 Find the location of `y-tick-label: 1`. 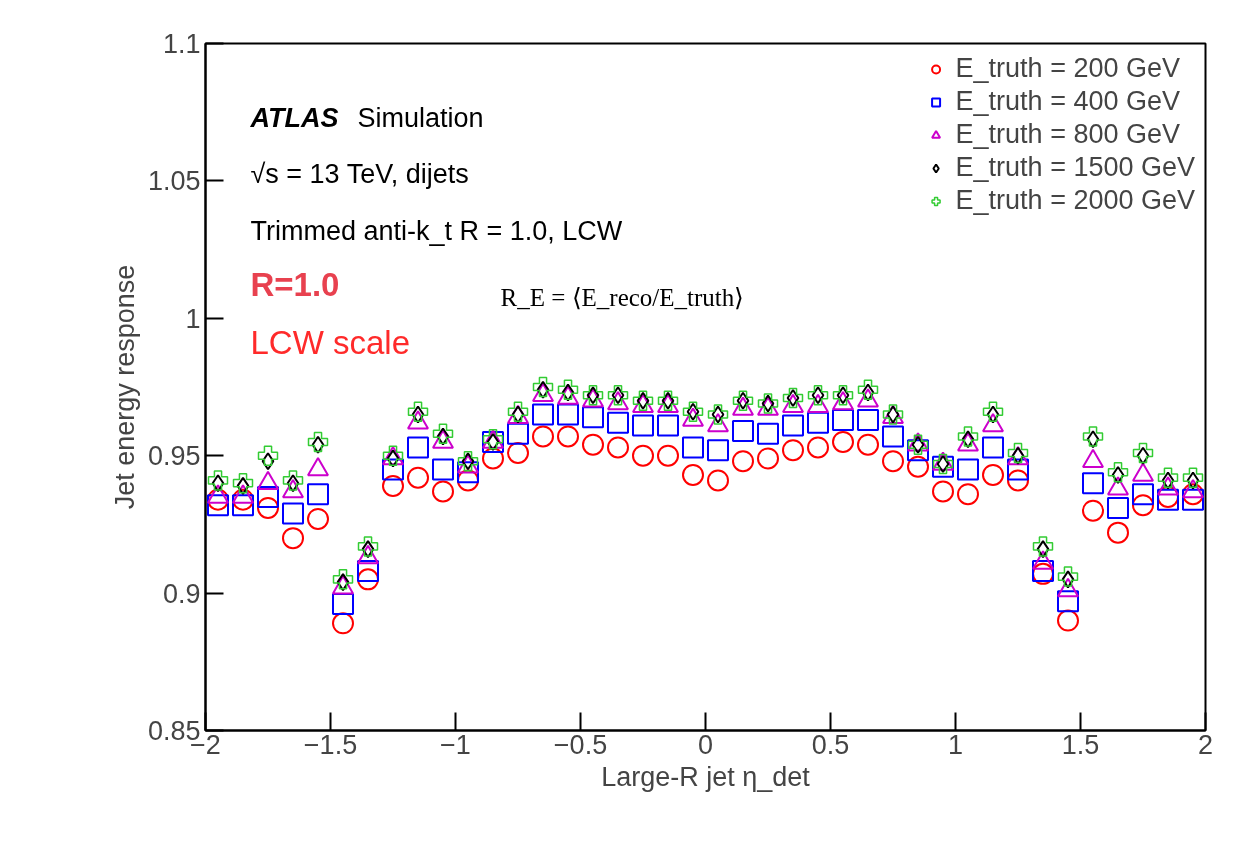

y-tick-label: 1 is located at coordinates (193, 318).